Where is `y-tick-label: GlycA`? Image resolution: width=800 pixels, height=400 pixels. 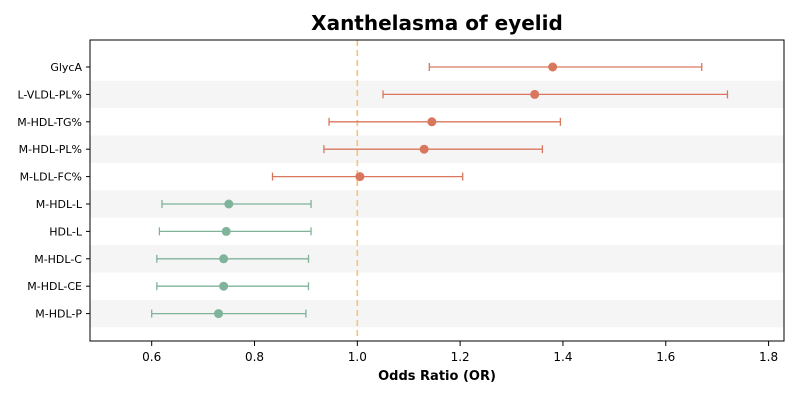
y-tick-label: GlycA is located at coordinates (66, 67).